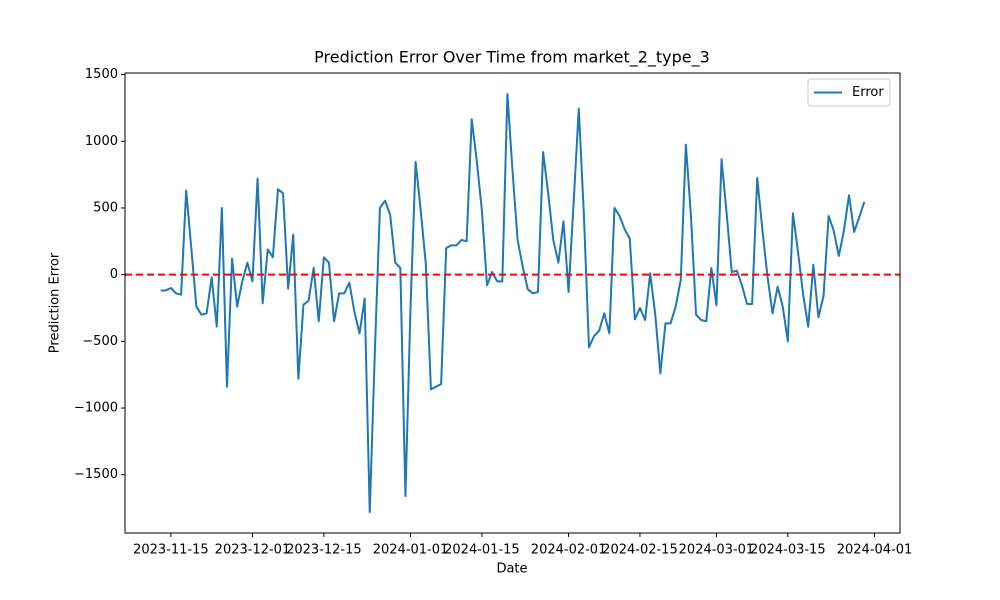 The width and height of the screenshot is (1000, 600). Describe the element at coordinates (324, 550) in the screenshot. I see `x-tick-label: 2023-12-15` at that location.